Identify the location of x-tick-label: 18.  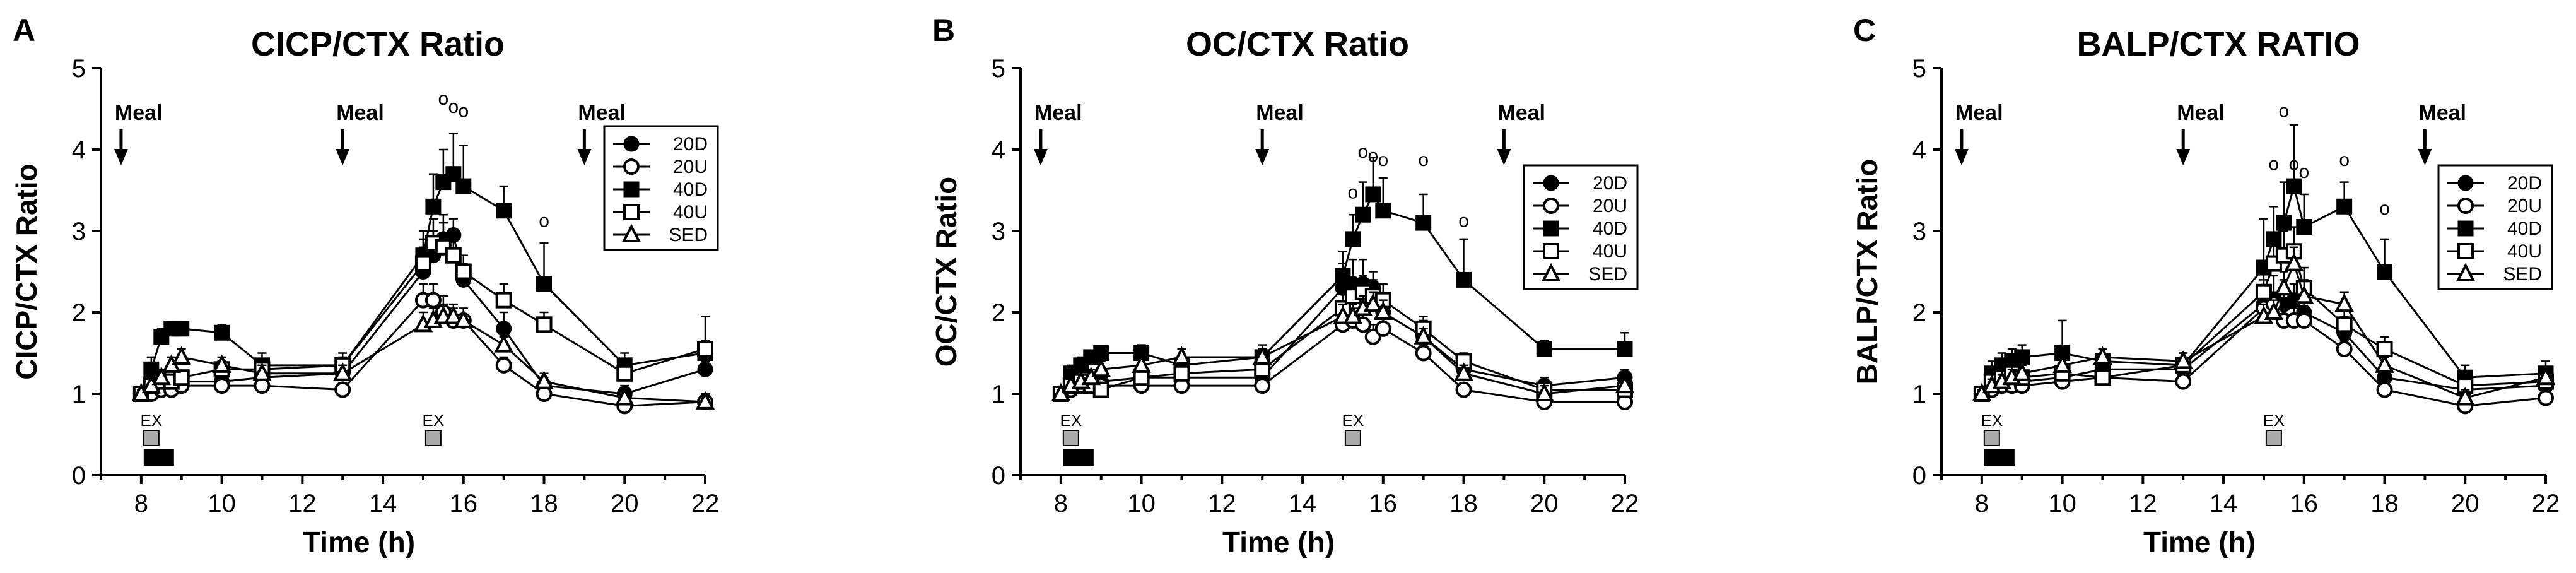
(1463, 503).